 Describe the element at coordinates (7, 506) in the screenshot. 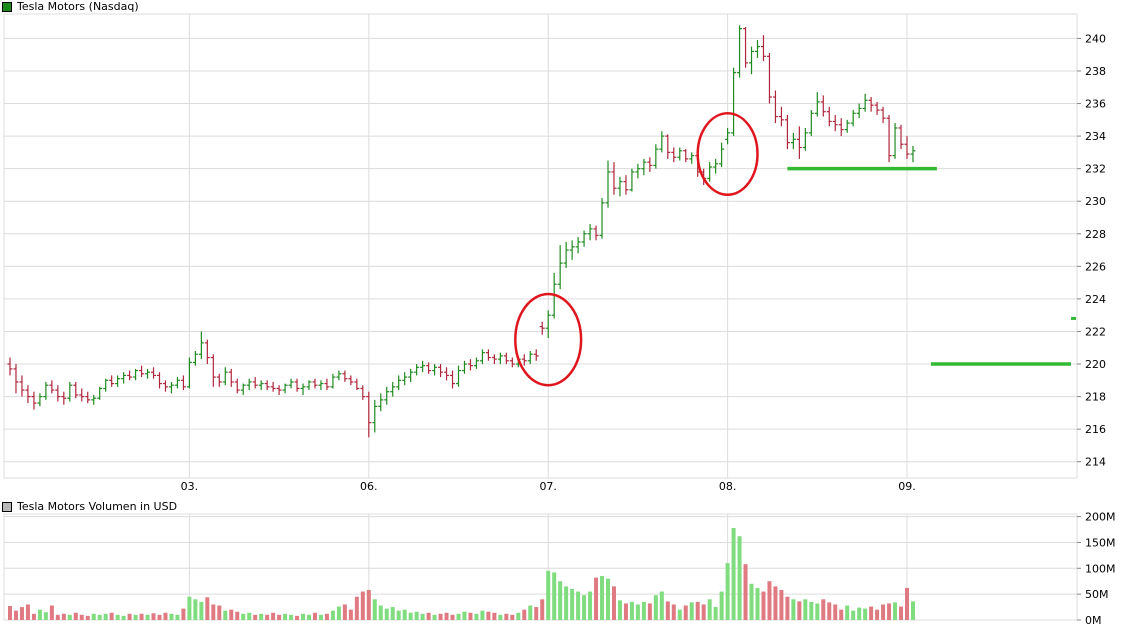

I see `volume-legend-swatch` at that location.